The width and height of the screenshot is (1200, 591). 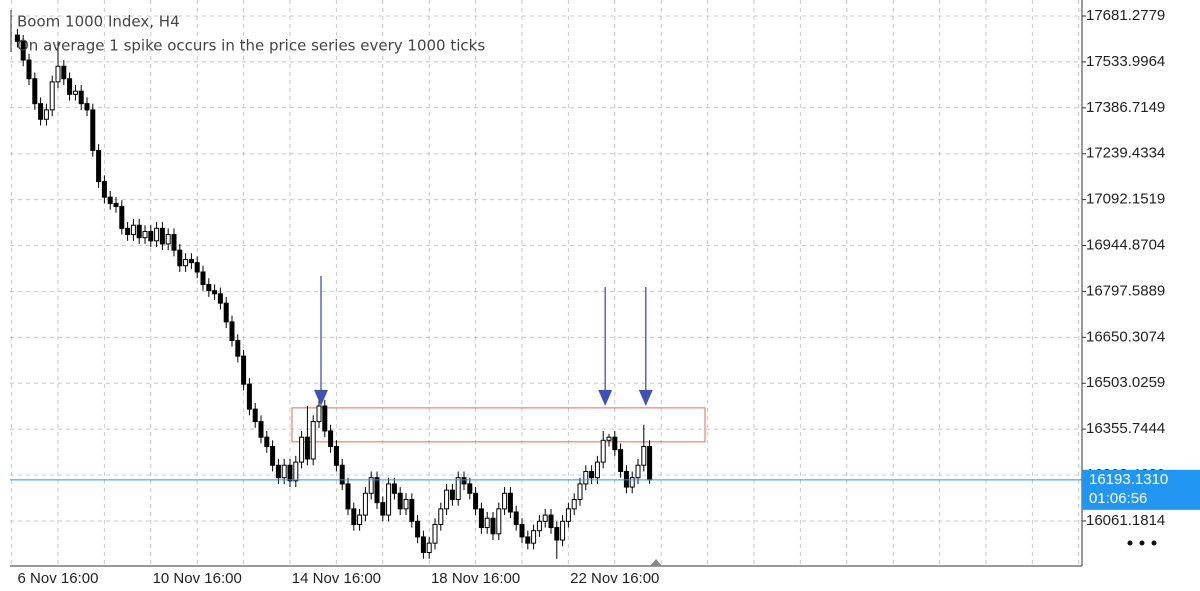 I want to click on x-tick-label: 6 Nov 16:00, so click(x=58, y=578).